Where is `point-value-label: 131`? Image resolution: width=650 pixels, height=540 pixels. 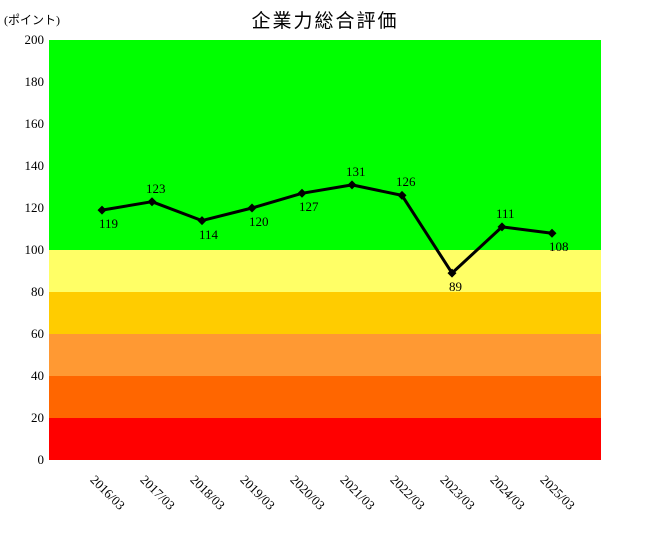 point-value-label: 131 is located at coordinates (356, 171).